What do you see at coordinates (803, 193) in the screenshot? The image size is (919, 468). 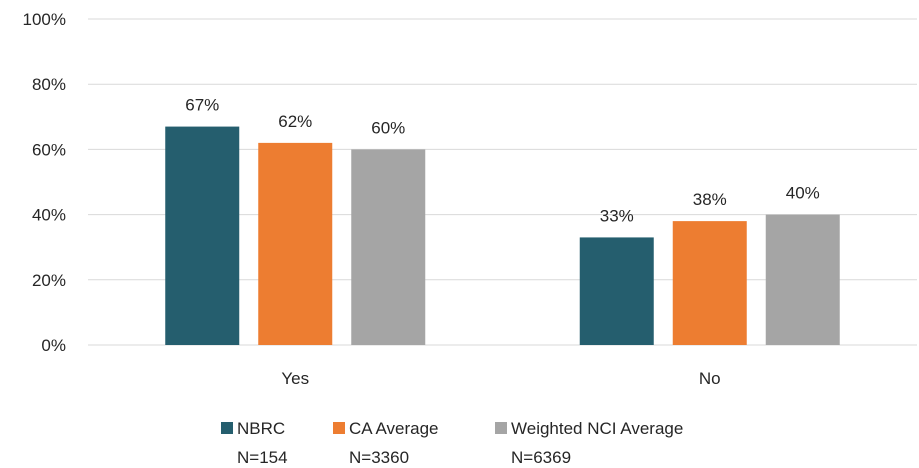 I see `data-label: 40%` at bounding box center [803, 193].